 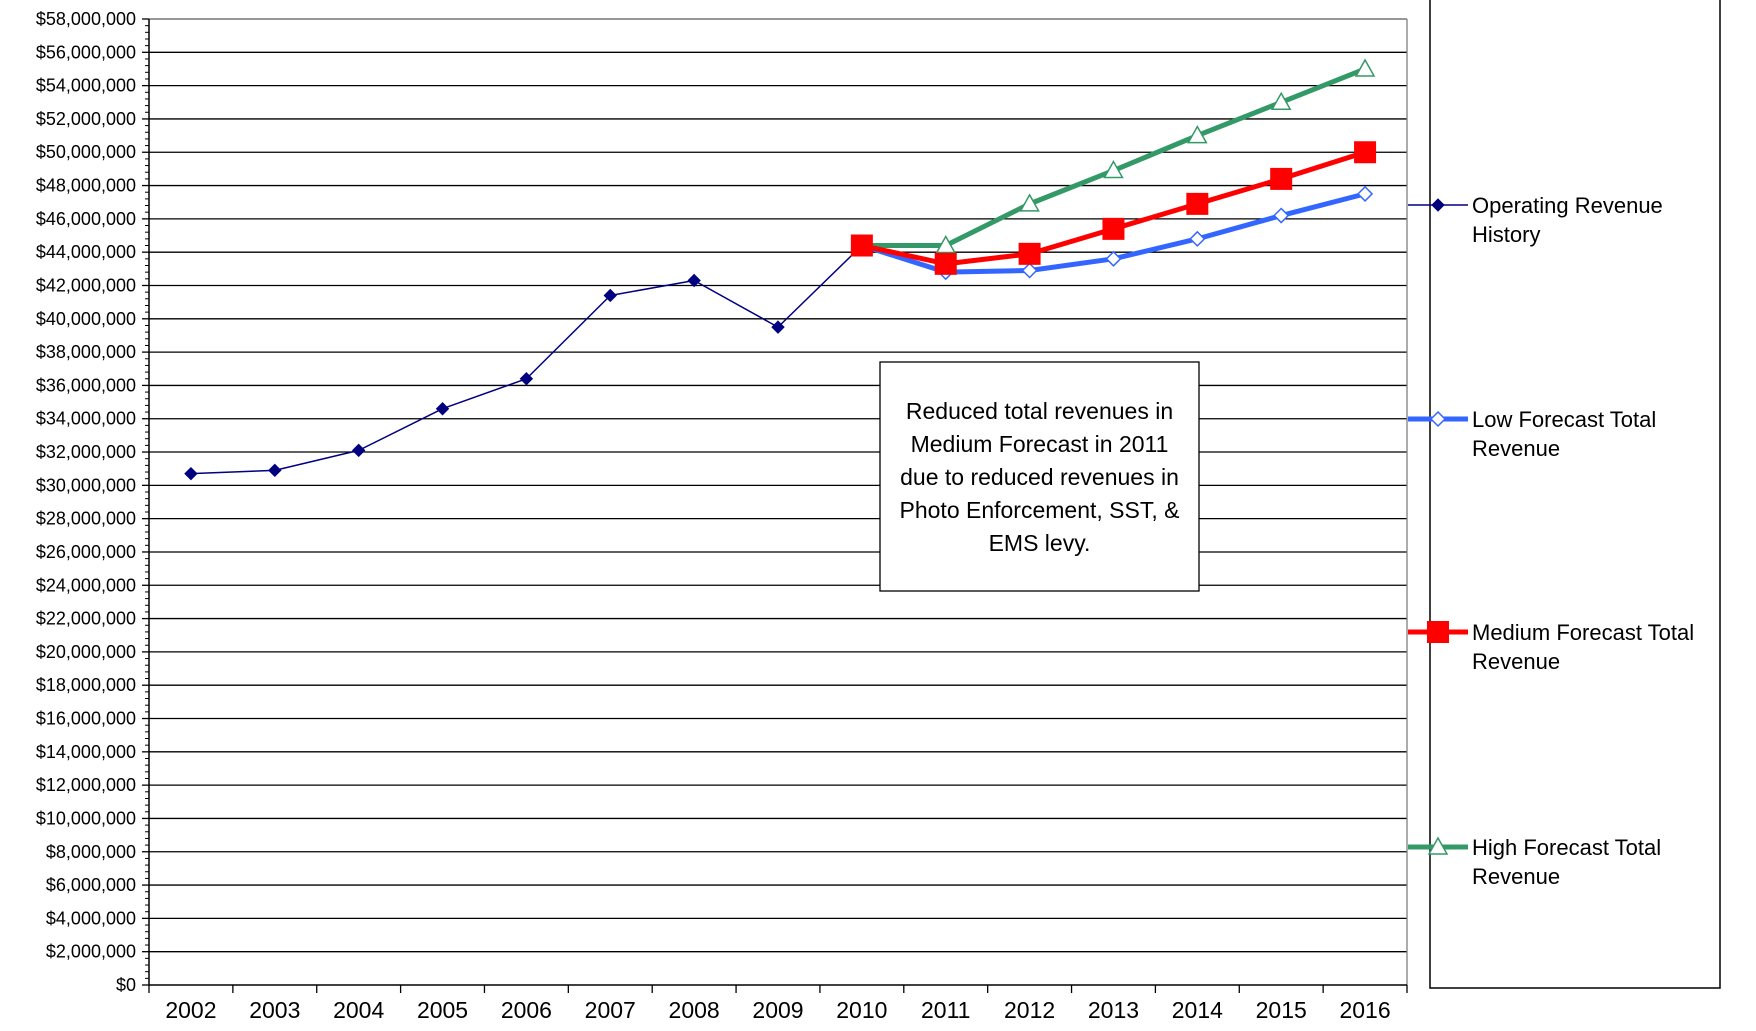 What do you see at coordinates (274, 1010) in the screenshot?
I see `x-tick-label: 2003` at bounding box center [274, 1010].